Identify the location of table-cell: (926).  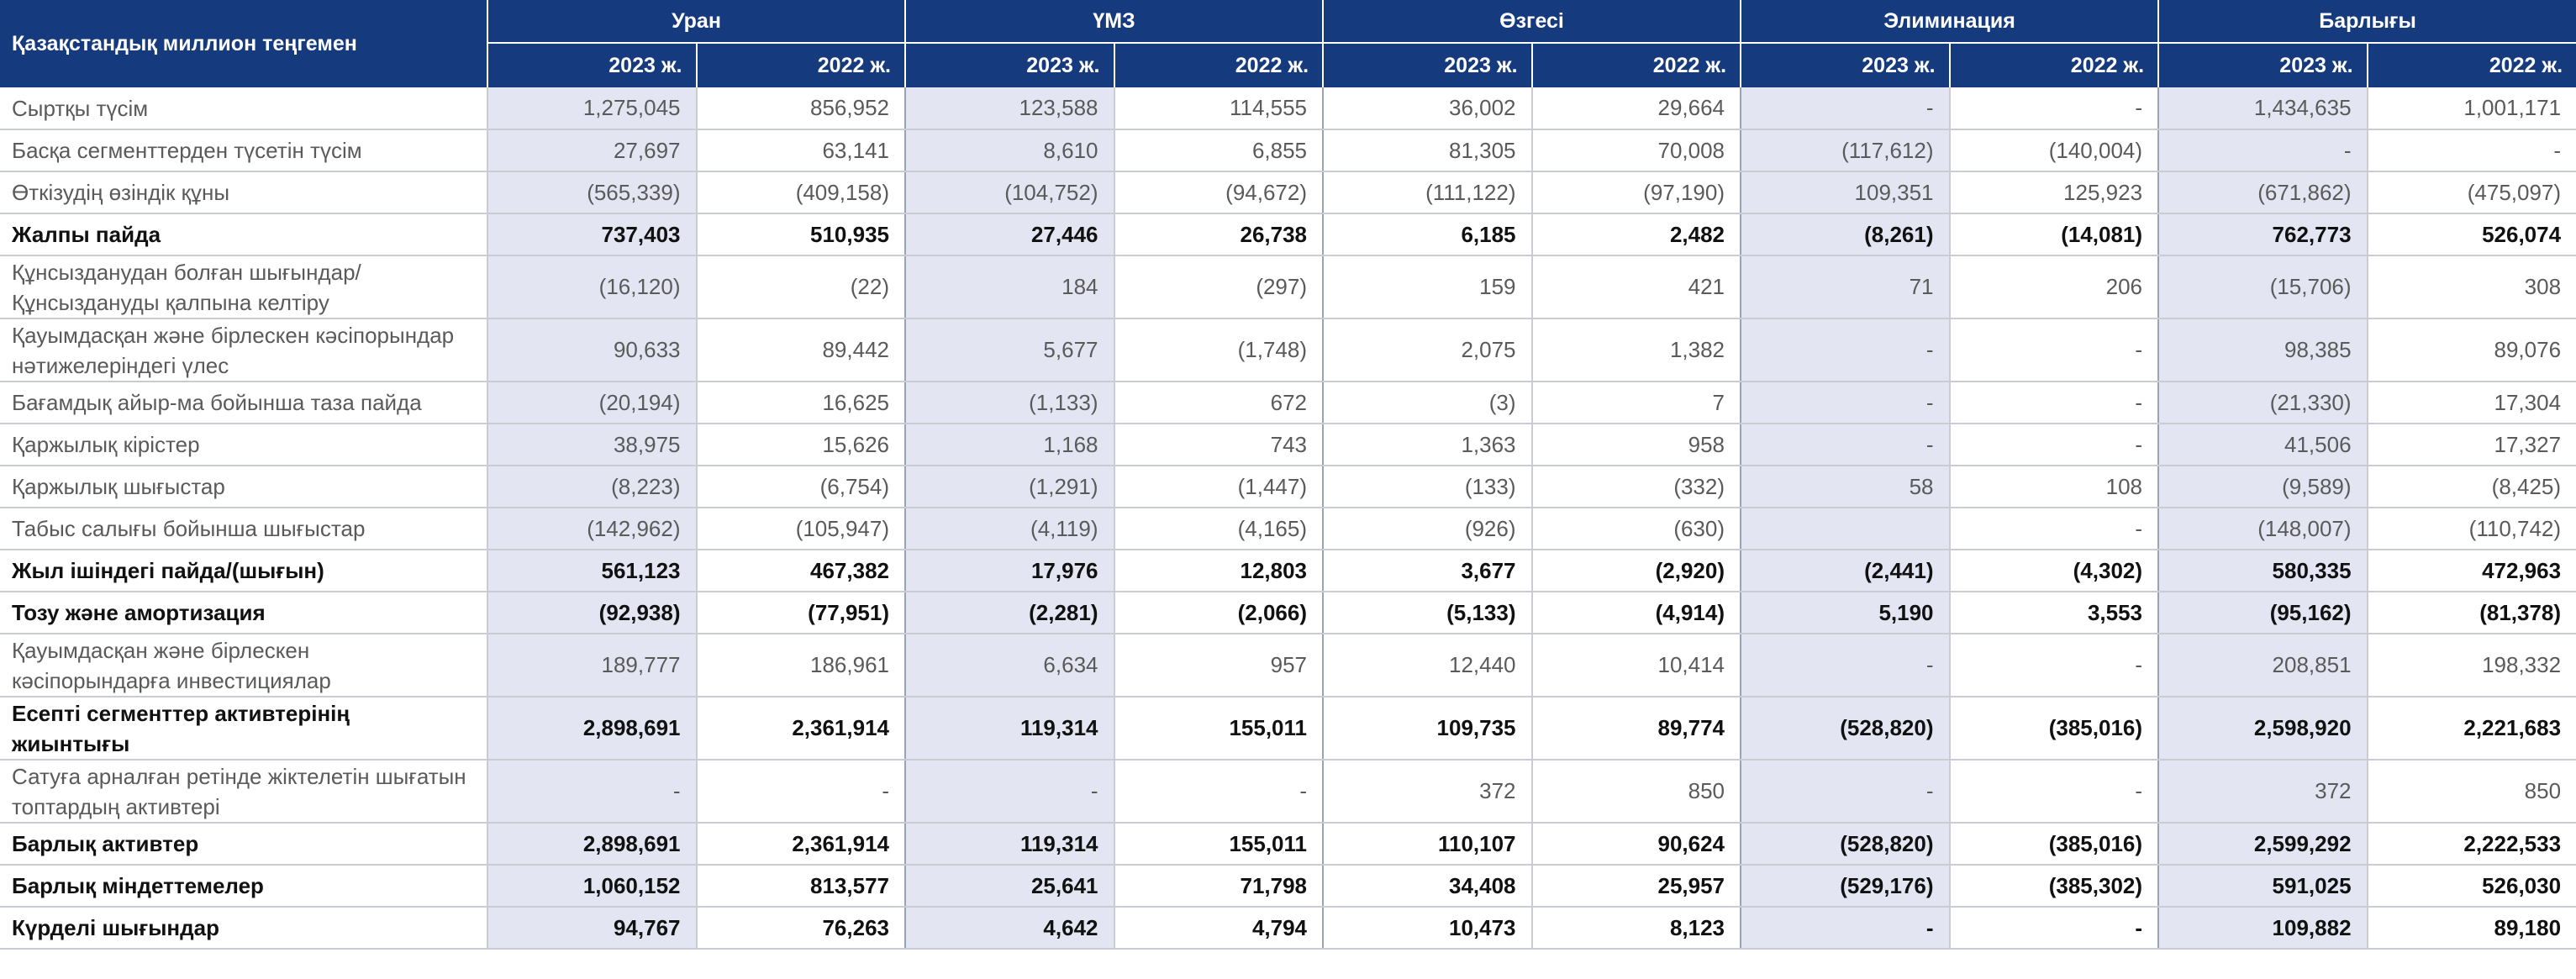
(1428, 529).